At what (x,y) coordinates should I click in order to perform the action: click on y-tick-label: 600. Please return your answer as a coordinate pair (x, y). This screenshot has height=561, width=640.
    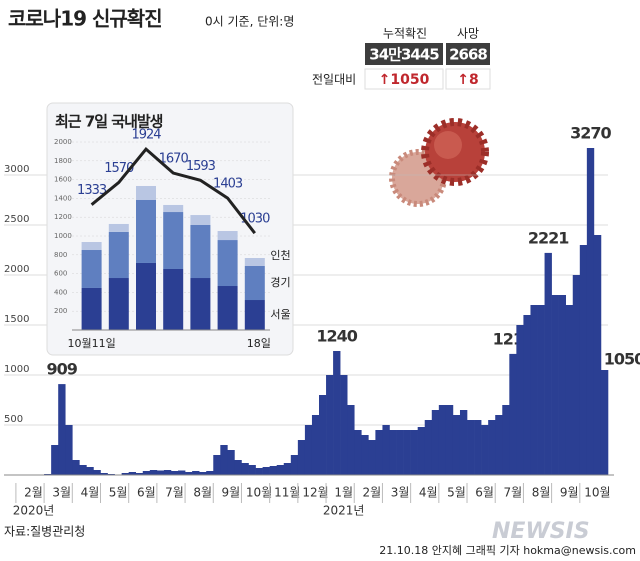
    Looking at the image, I should click on (60, 274).